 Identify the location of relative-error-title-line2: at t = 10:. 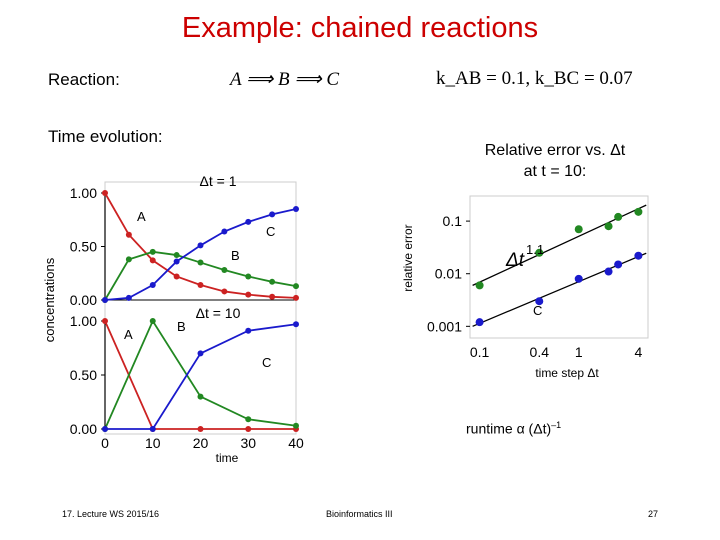
(555, 171).